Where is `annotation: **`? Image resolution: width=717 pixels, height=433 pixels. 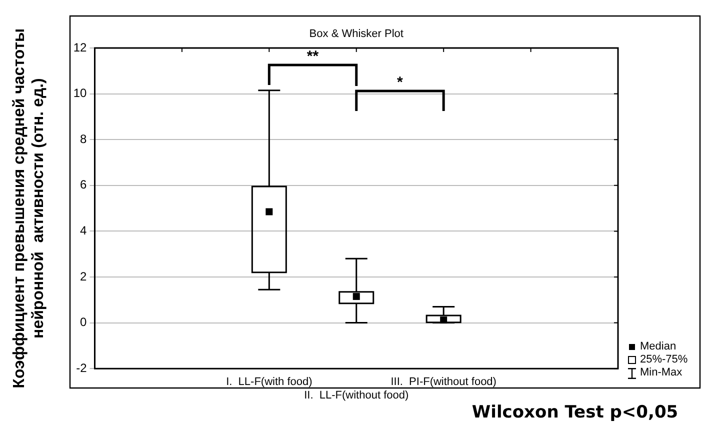
annotation: ** is located at coordinates (312, 57).